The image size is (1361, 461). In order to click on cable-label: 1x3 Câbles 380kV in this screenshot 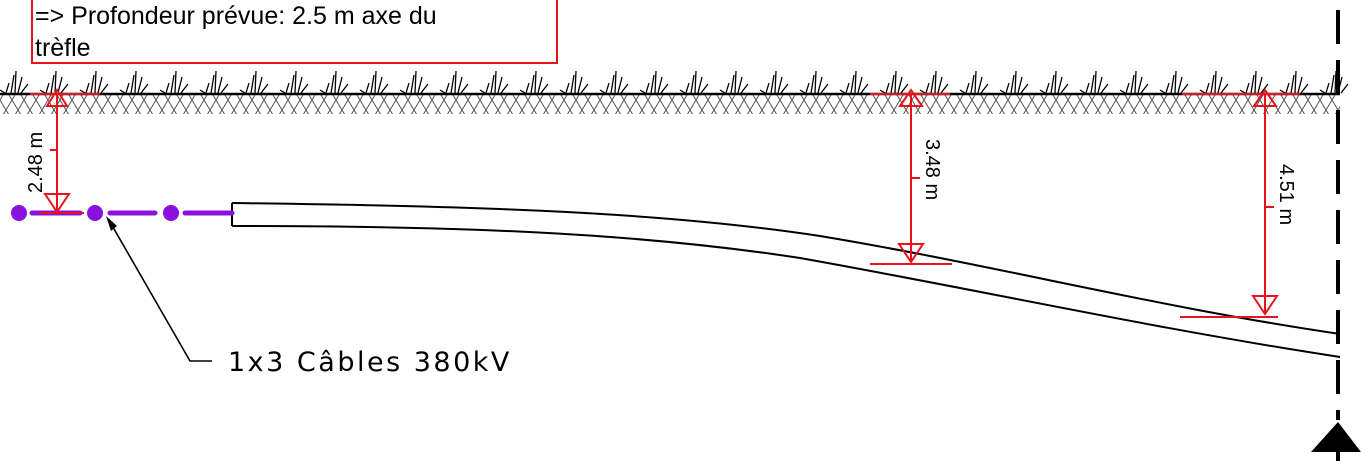, I will do `click(370, 362)`.